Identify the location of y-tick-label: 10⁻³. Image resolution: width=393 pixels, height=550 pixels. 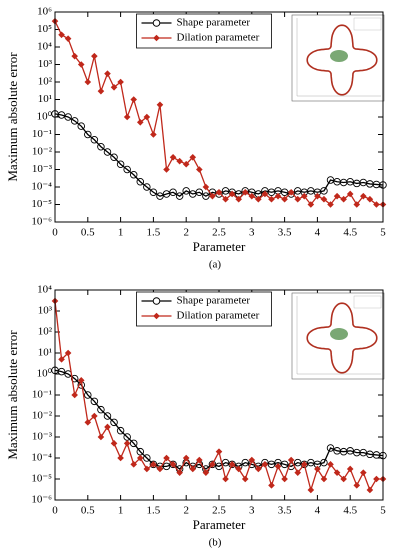
(42, 437).